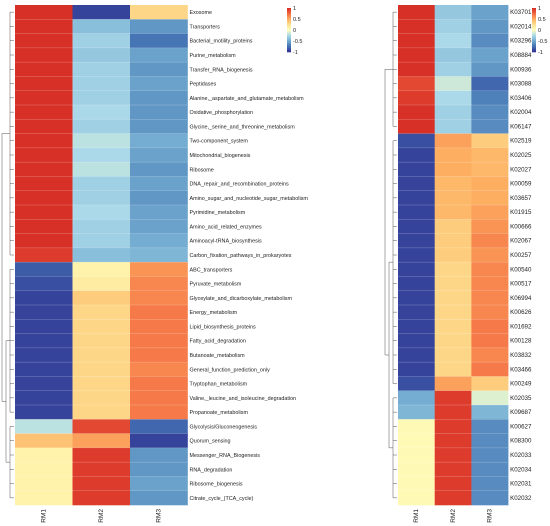 The height and width of the screenshot is (526, 550). Describe the element at coordinates (521, 69) in the screenshot. I see `row-label: K00936` at that location.